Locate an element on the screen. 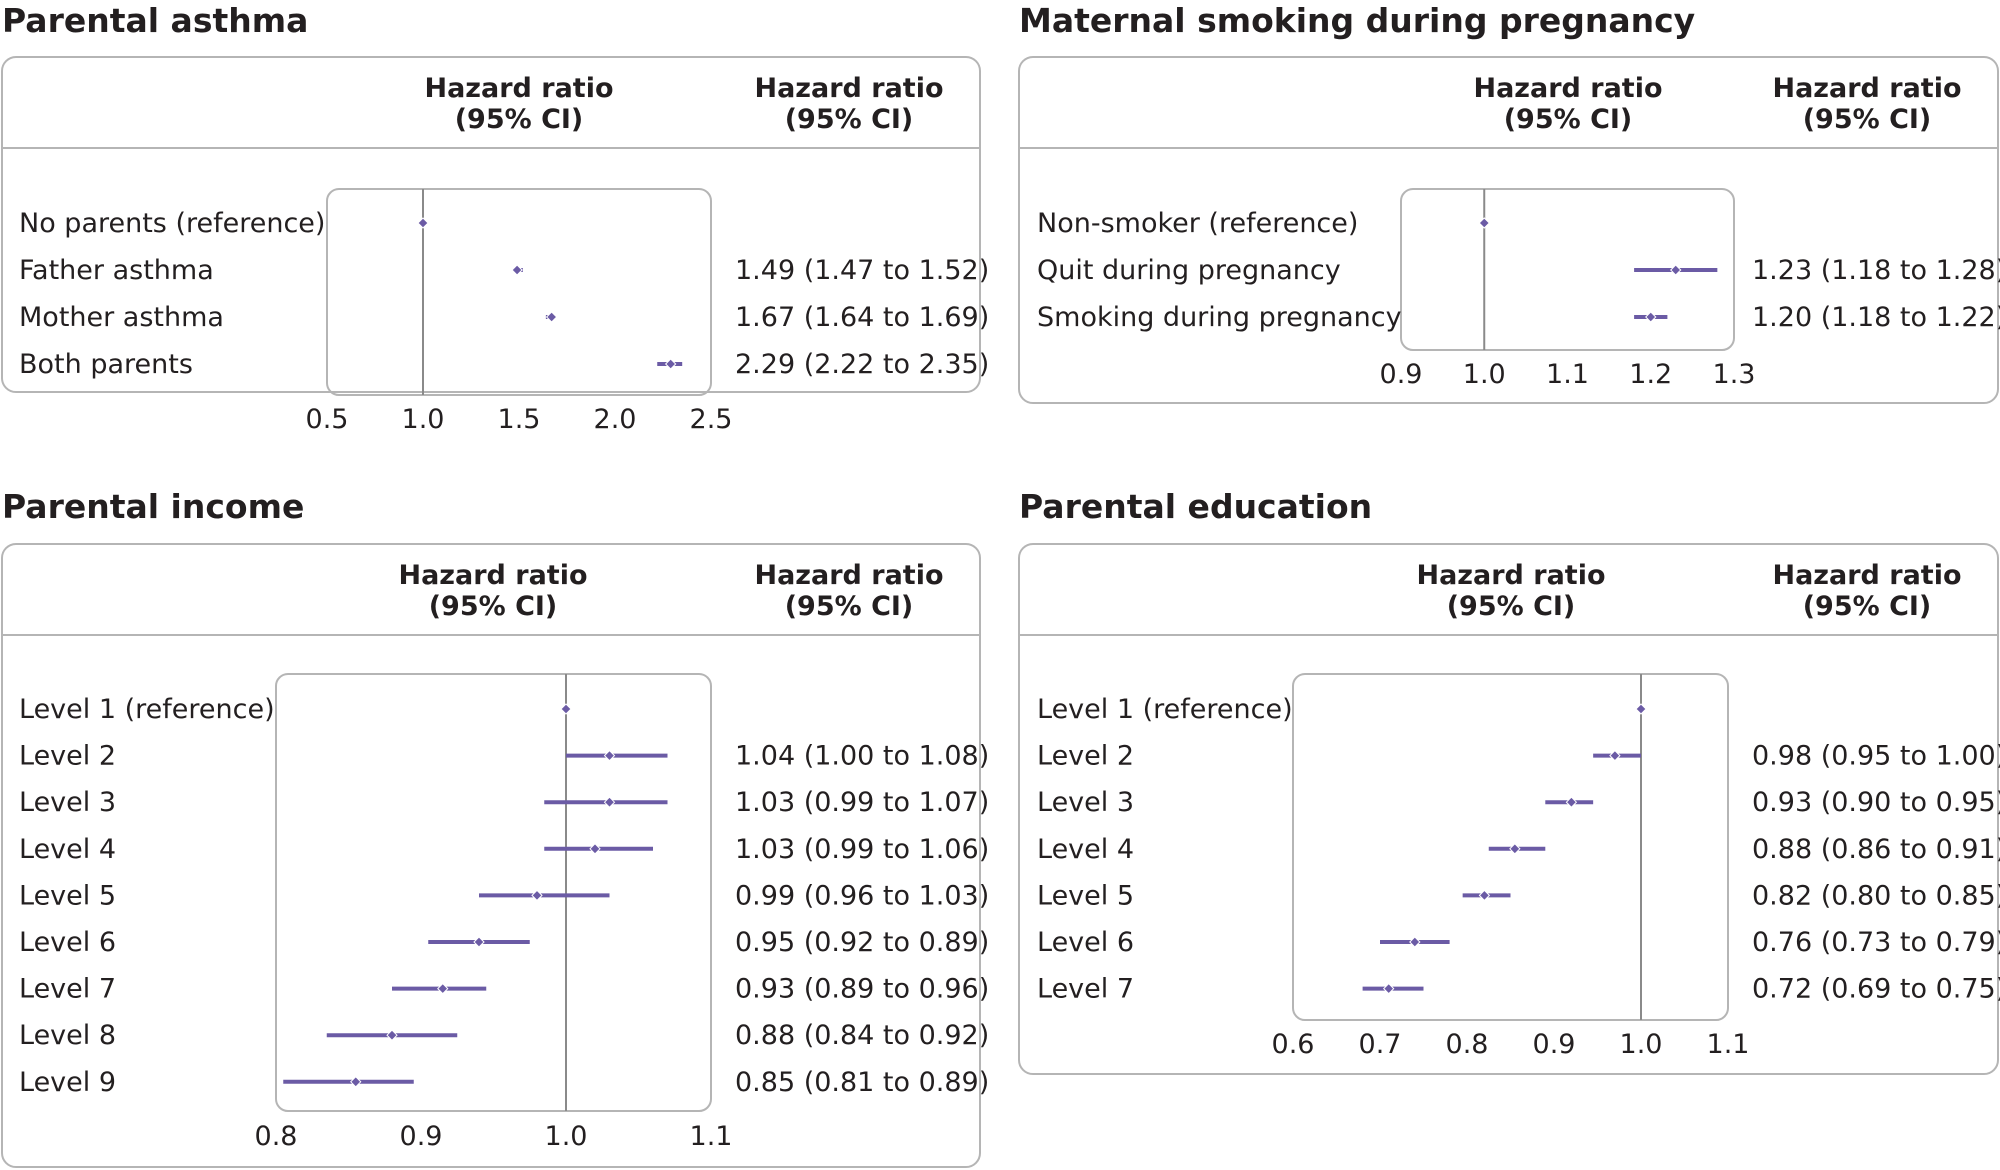 Image resolution: width=2000 pixels, height=1170 pixels. x-tick-label: 2.5 is located at coordinates (711, 419).